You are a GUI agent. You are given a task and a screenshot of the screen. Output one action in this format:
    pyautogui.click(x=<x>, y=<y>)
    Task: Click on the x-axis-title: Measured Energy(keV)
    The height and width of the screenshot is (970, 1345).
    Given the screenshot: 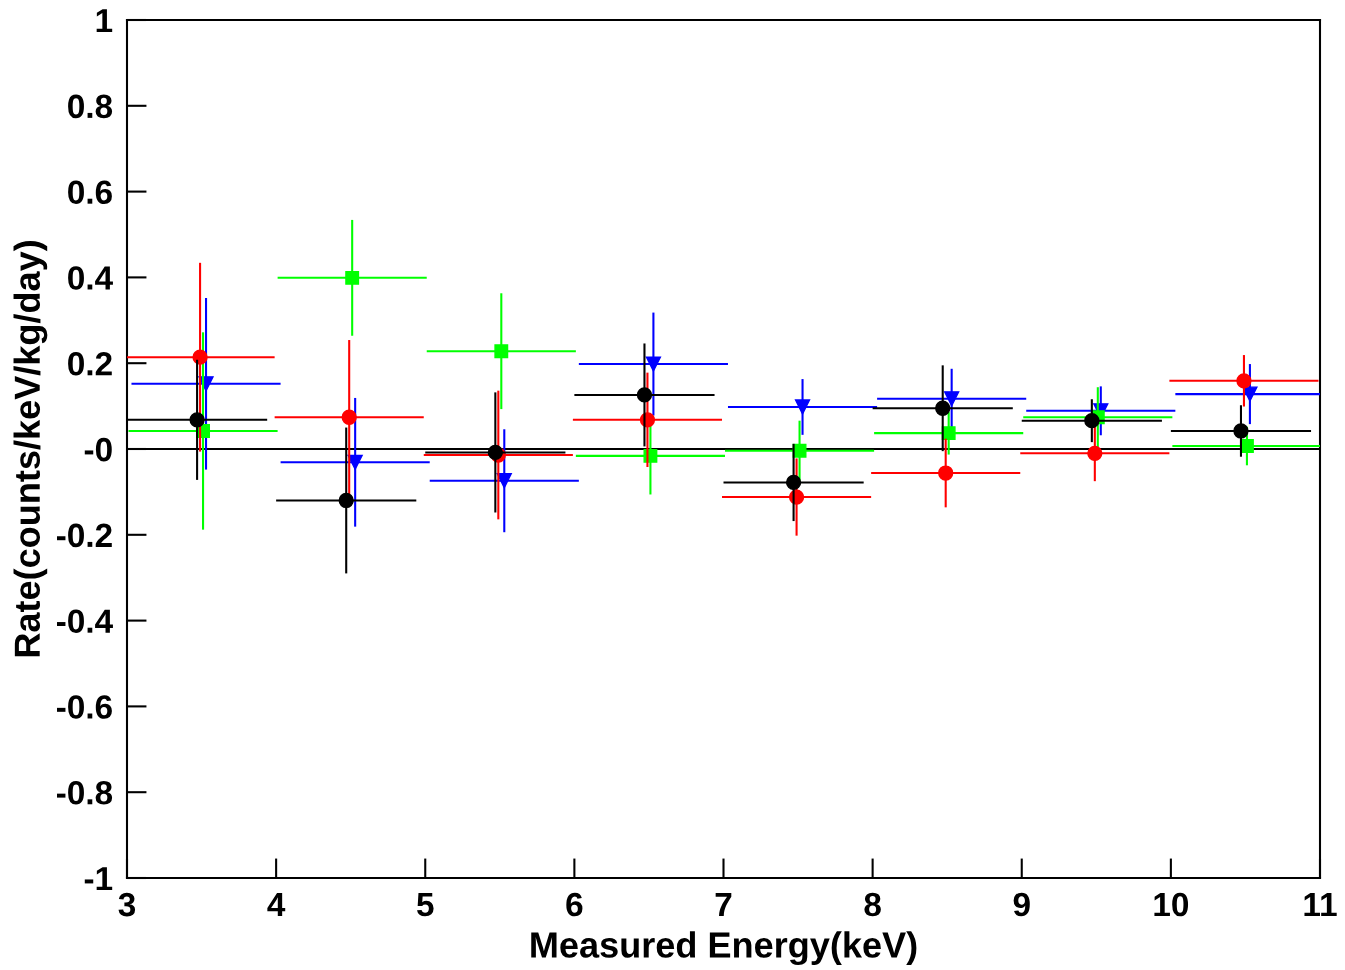 What is the action you would take?
    pyautogui.click(x=724, y=948)
    